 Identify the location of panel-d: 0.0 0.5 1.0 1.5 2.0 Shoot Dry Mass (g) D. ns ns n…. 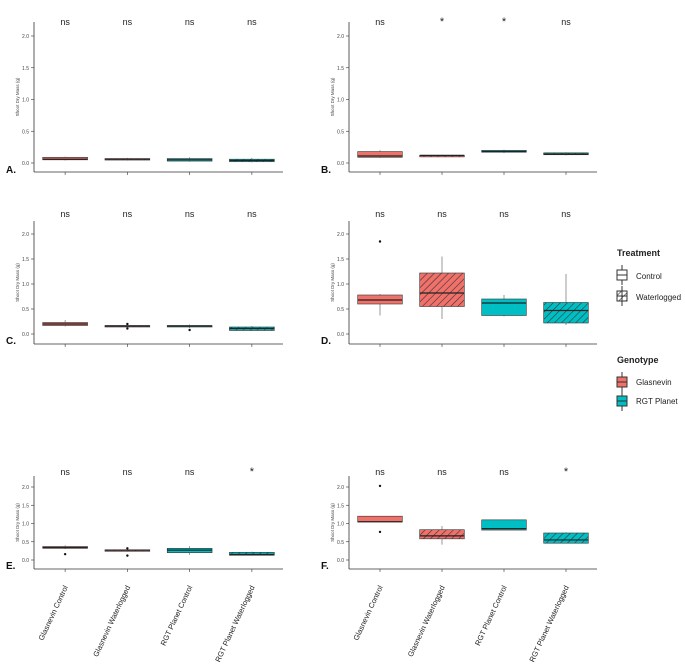
(459, 278).